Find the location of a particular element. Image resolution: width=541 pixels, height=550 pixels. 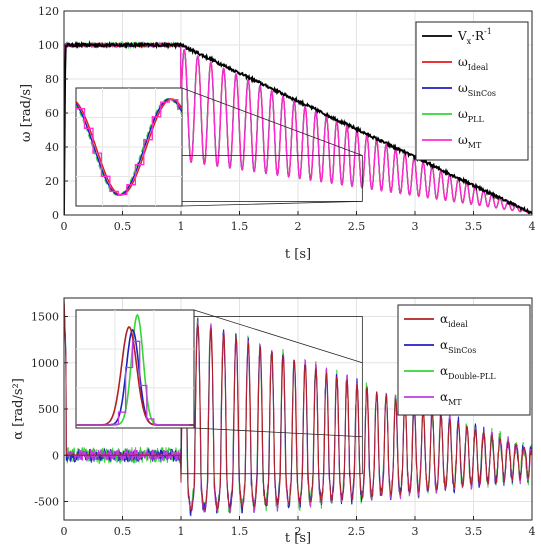

legend-entry: ωIdeal is located at coordinates (473, 63).